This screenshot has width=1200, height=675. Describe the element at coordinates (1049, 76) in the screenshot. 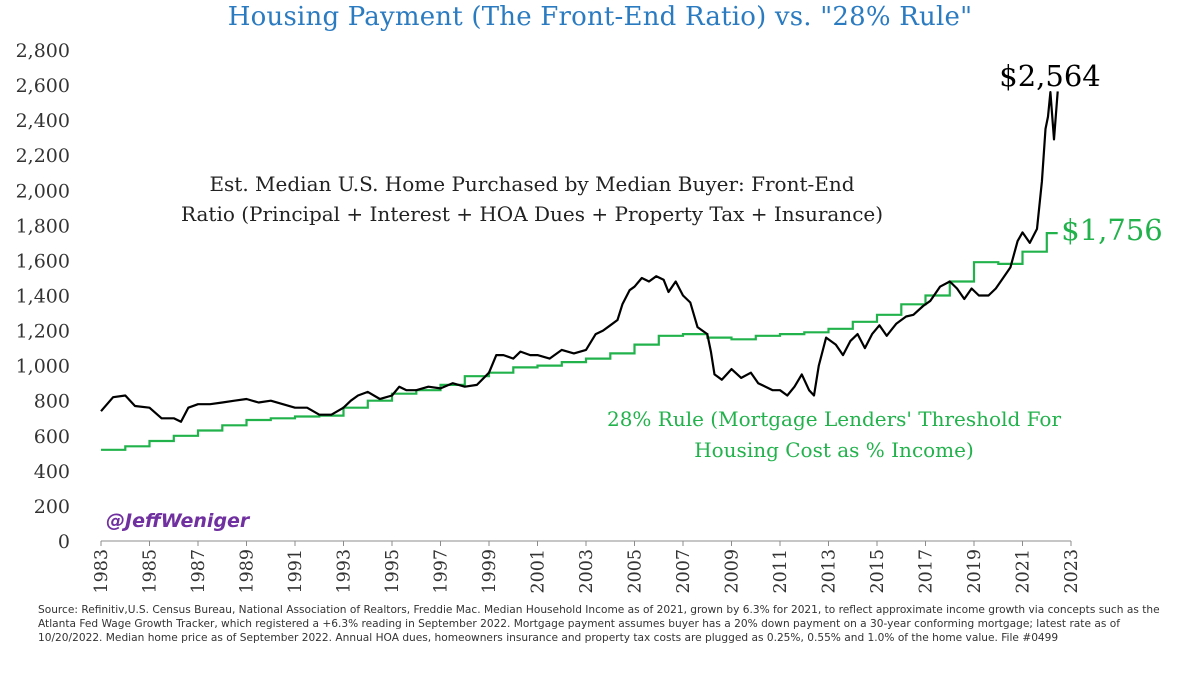

I see `last-value-label-black: $2,564` at that location.